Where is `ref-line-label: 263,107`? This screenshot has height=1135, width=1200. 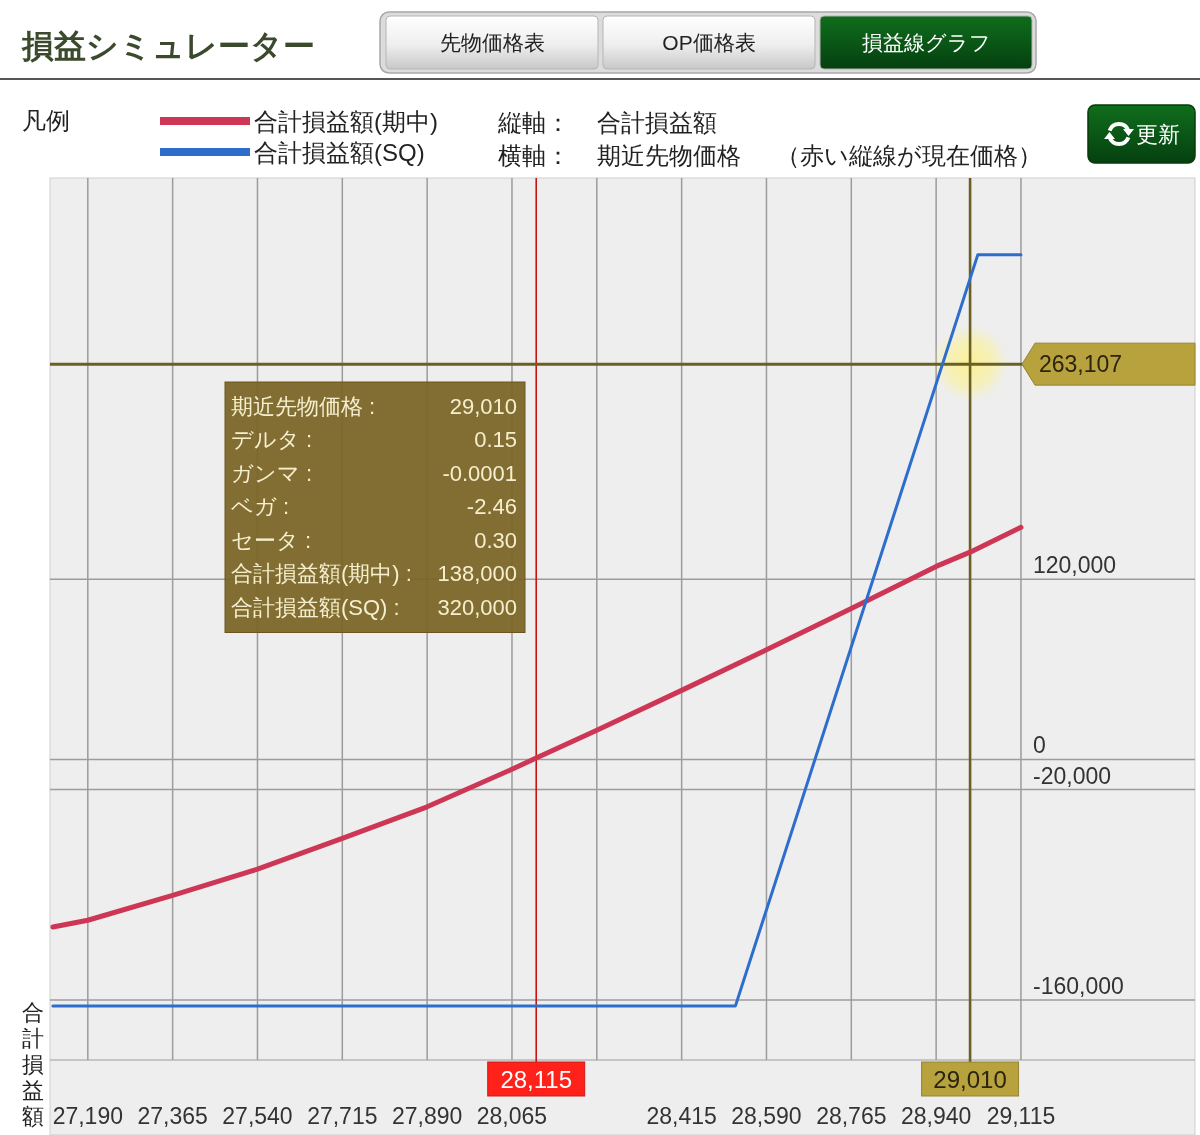 ref-line-label: 263,107 is located at coordinates (1081, 364).